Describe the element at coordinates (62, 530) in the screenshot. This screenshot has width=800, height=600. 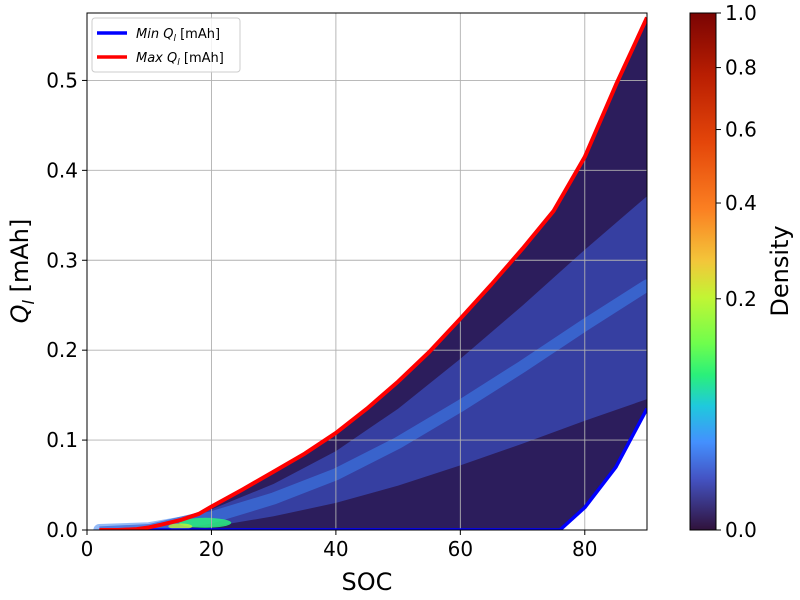
I see `y-tick-label: 0.0` at that location.